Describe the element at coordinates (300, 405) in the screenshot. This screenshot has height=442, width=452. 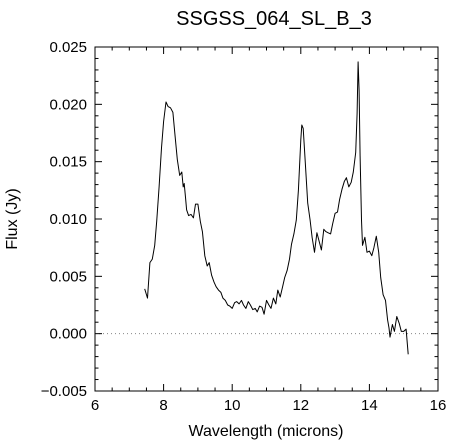
I see `x-tick-label: 12` at that location.